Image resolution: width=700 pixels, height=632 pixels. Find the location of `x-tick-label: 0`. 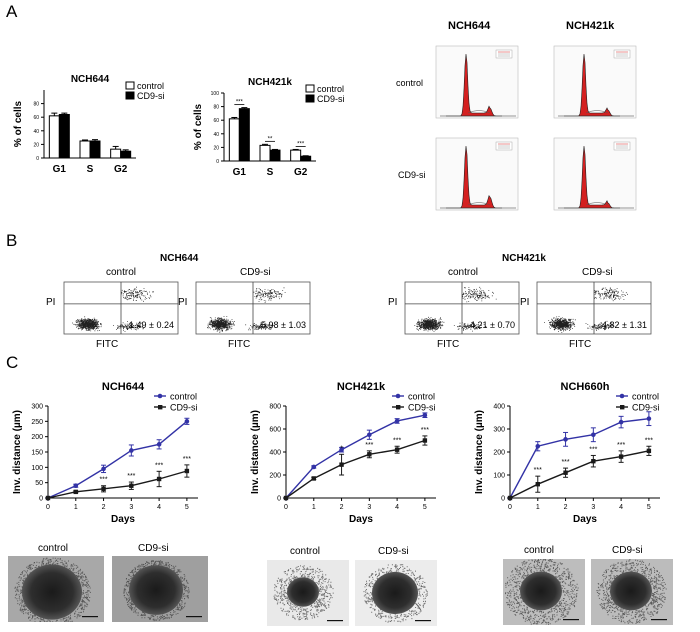

x-tick-label: 0 is located at coordinates (510, 507).